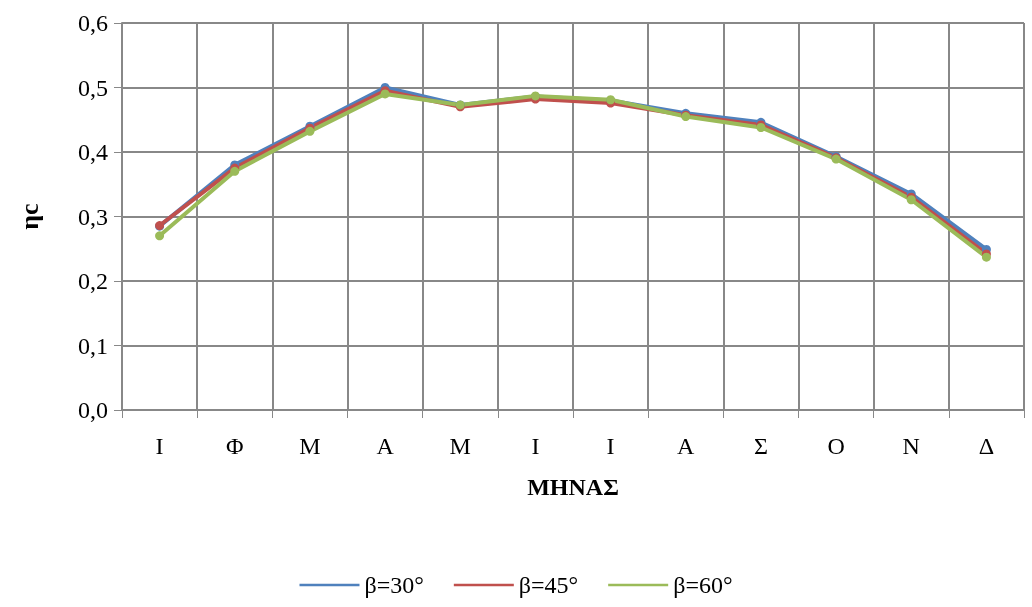 The width and height of the screenshot is (1032, 607). Describe the element at coordinates (911, 446) in the screenshot. I see `x-tick-label: Ν` at that location.